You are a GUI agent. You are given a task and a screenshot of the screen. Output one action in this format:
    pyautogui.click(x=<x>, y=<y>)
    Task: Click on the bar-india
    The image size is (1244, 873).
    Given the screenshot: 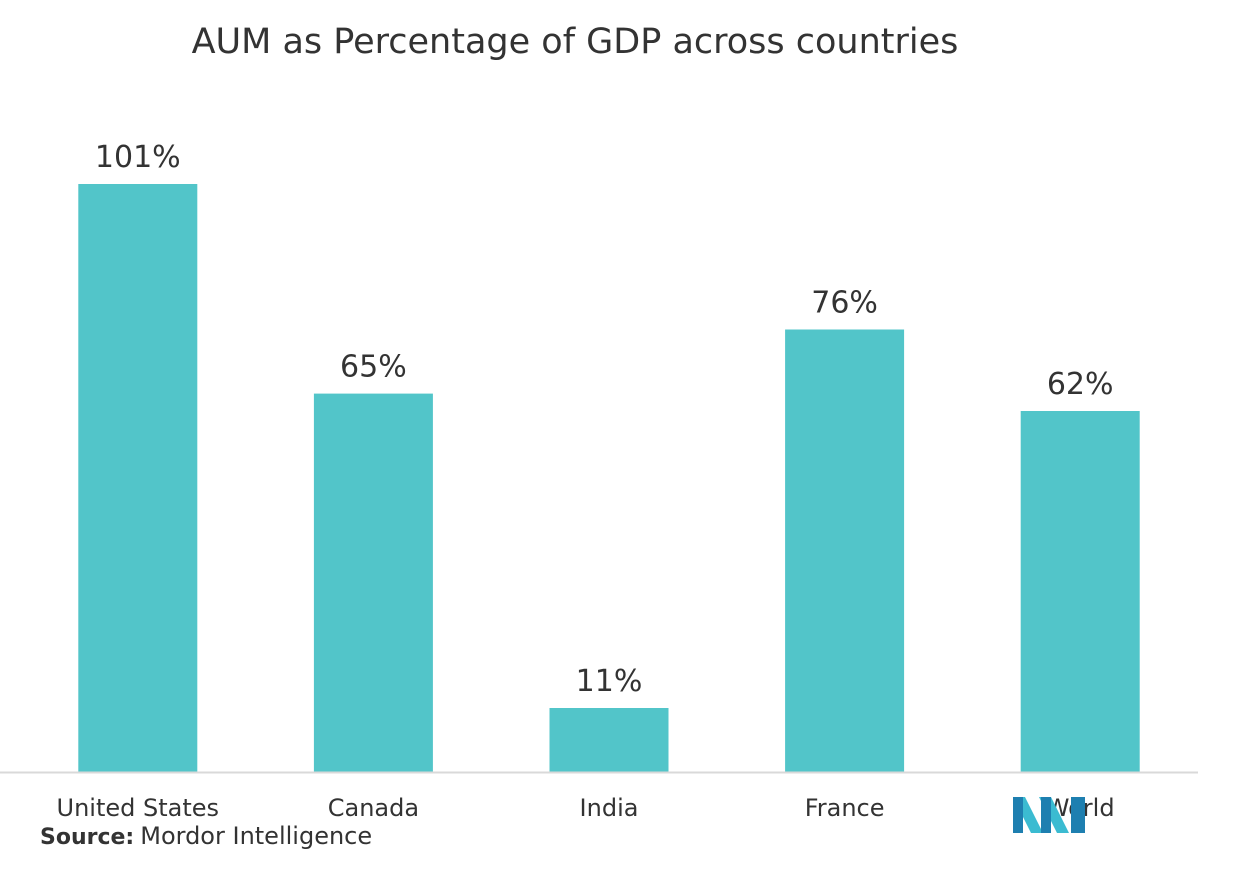 What is the action you would take?
    pyautogui.click(x=609, y=740)
    